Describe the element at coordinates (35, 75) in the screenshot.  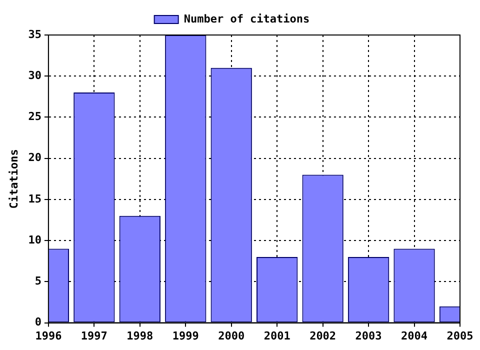
I see `y-tick-label: 30` at that location.